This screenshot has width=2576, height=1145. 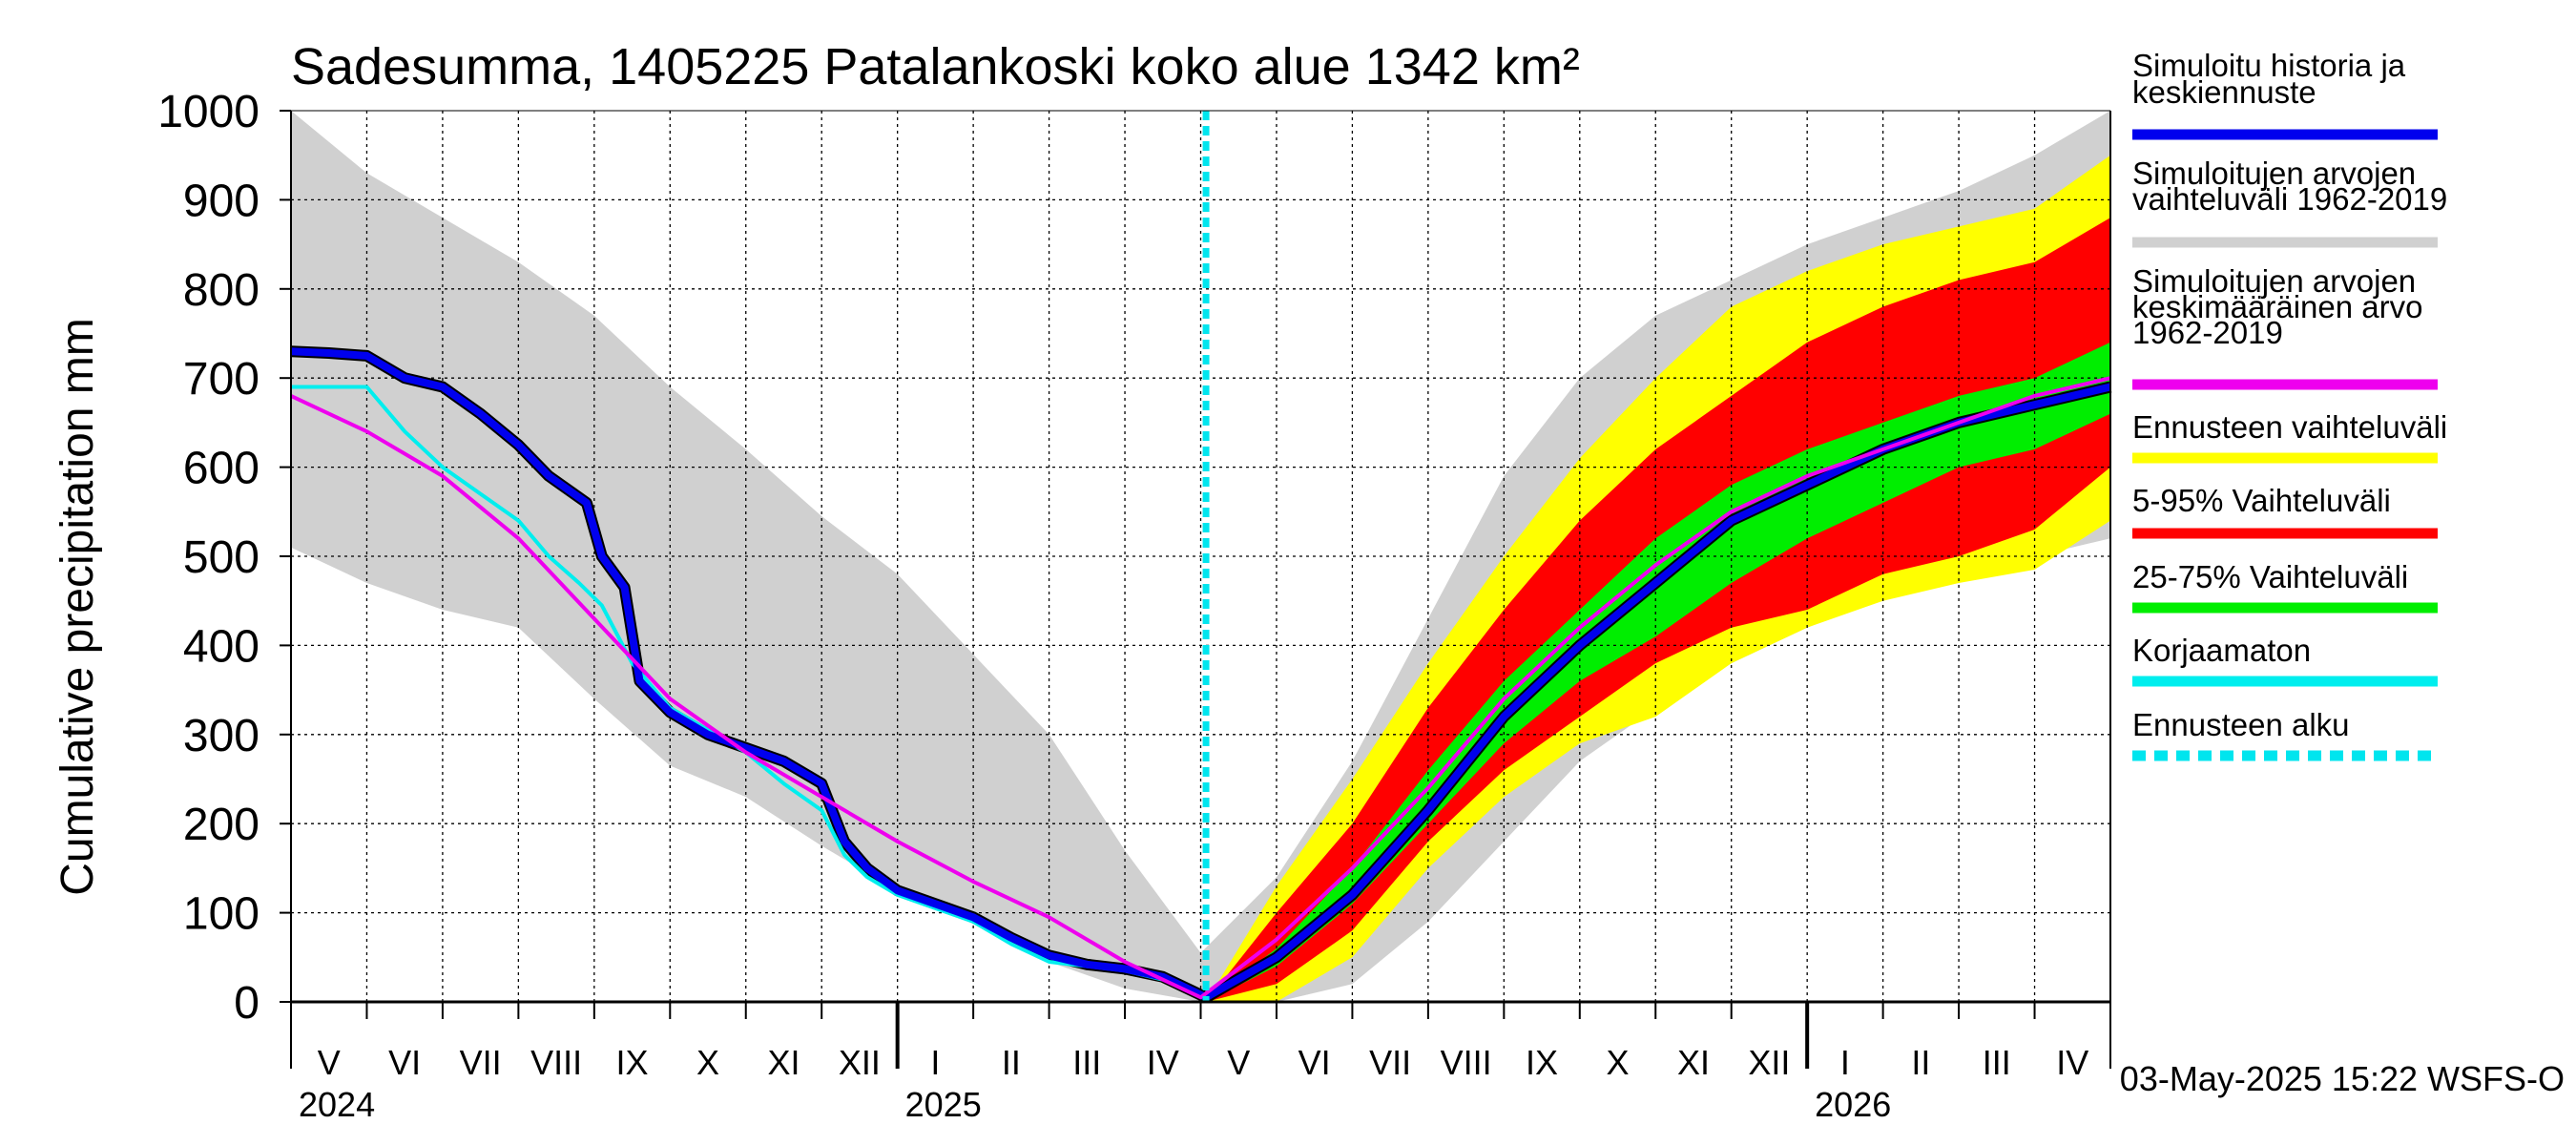 What do you see at coordinates (2261, 501) in the screenshot?
I see `legend-label: 5-95% Vaihteluväli` at bounding box center [2261, 501].